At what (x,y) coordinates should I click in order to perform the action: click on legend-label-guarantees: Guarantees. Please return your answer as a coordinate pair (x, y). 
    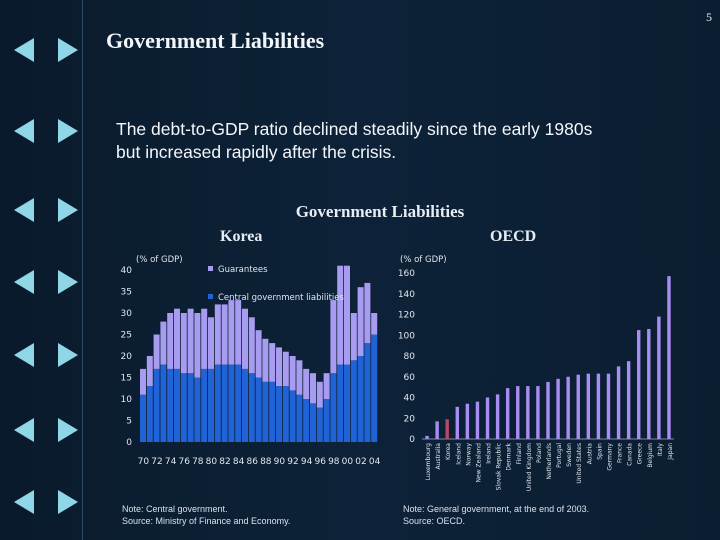
    Looking at the image, I should click on (243, 270).